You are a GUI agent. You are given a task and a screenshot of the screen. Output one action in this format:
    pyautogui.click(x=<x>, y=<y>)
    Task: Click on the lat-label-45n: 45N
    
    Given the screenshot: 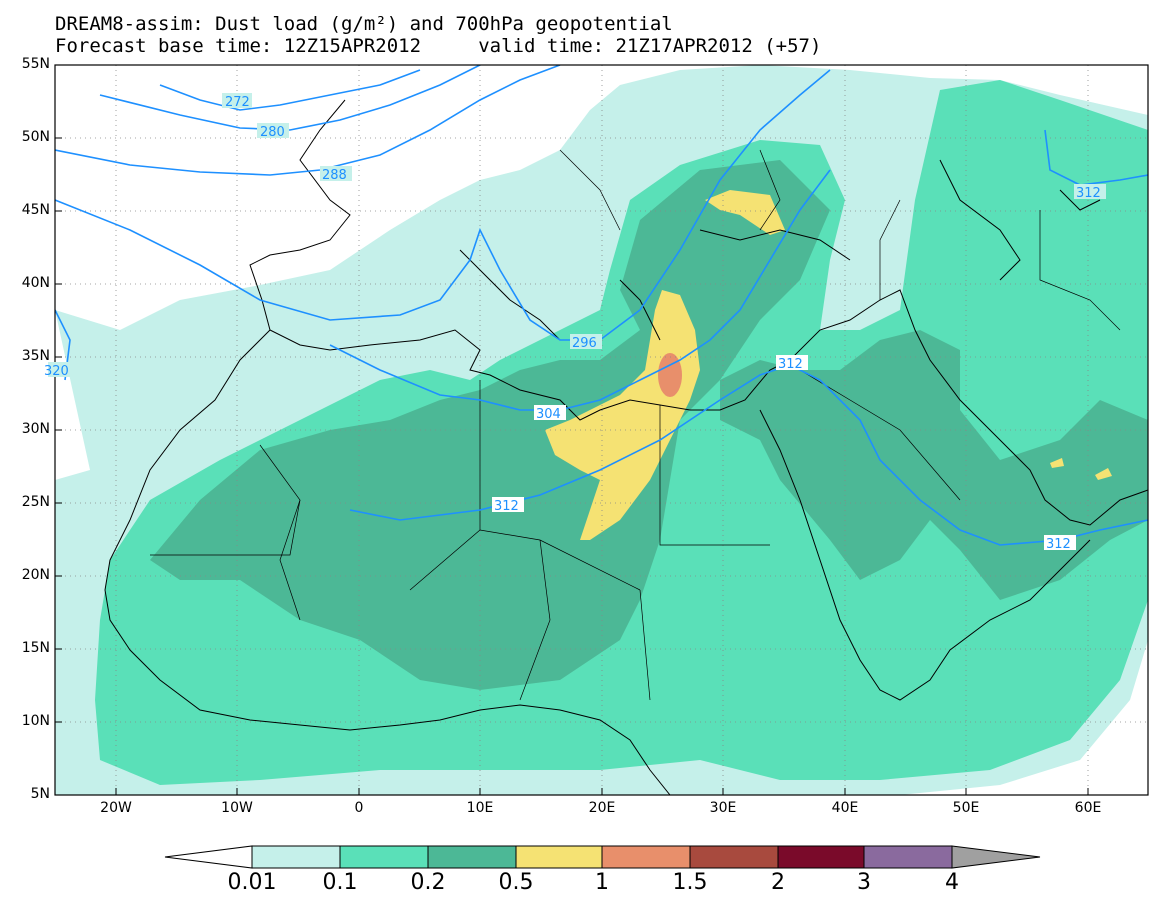 What is the action you would take?
    pyautogui.click(x=35, y=210)
    